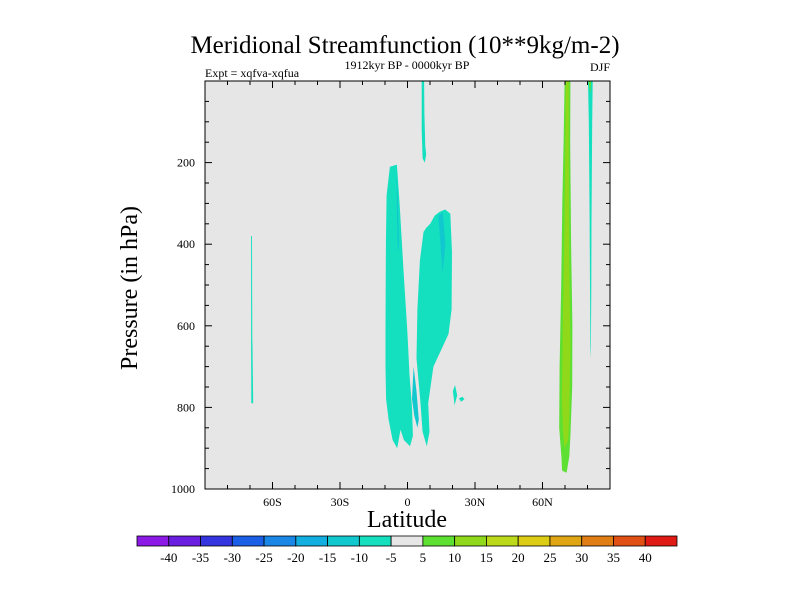  Describe the element at coordinates (327, 557) in the screenshot. I see `colorbar-label: -15` at that location.